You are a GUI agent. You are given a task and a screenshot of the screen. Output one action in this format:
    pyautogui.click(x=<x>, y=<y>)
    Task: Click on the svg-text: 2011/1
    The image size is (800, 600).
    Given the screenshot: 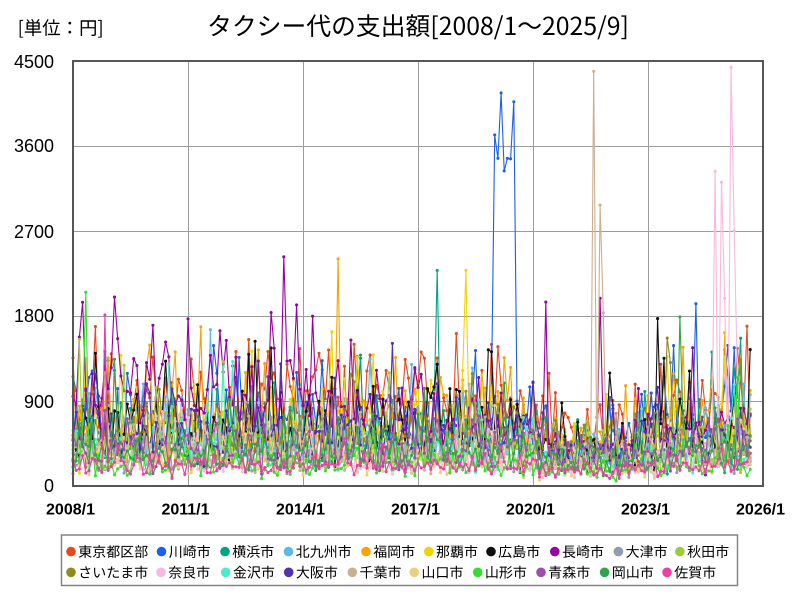 What is the action you would take?
    pyautogui.click(x=185, y=510)
    